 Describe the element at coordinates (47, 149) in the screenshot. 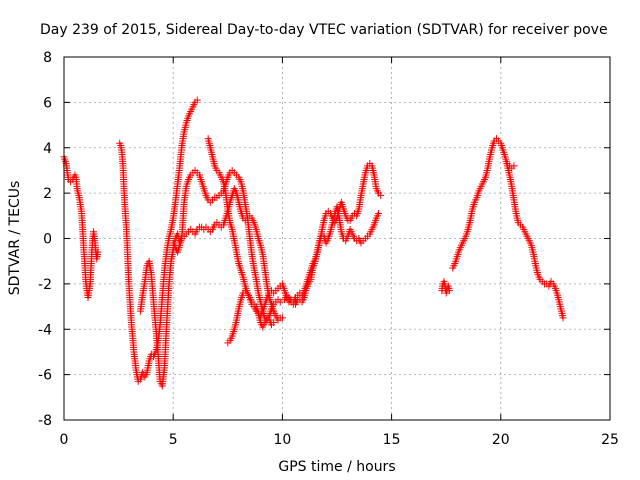

I see `y-tick-label: 4` at that location.